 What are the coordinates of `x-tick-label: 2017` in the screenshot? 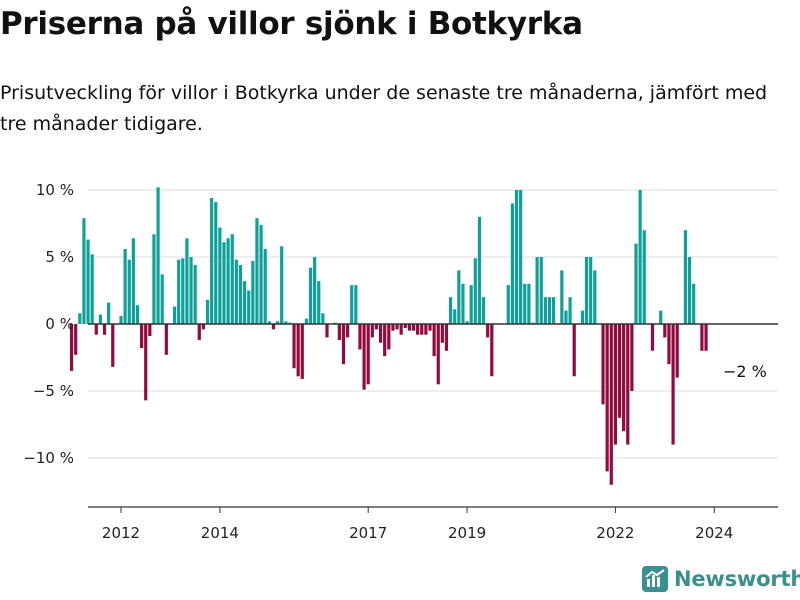 It's located at (368, 533).